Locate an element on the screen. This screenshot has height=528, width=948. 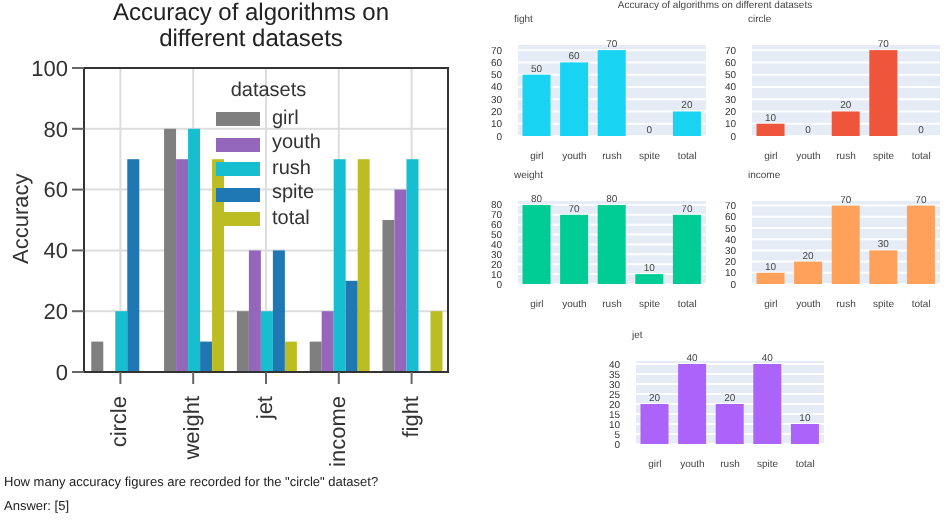
legend-label: total is located at coordinates (291, 219).